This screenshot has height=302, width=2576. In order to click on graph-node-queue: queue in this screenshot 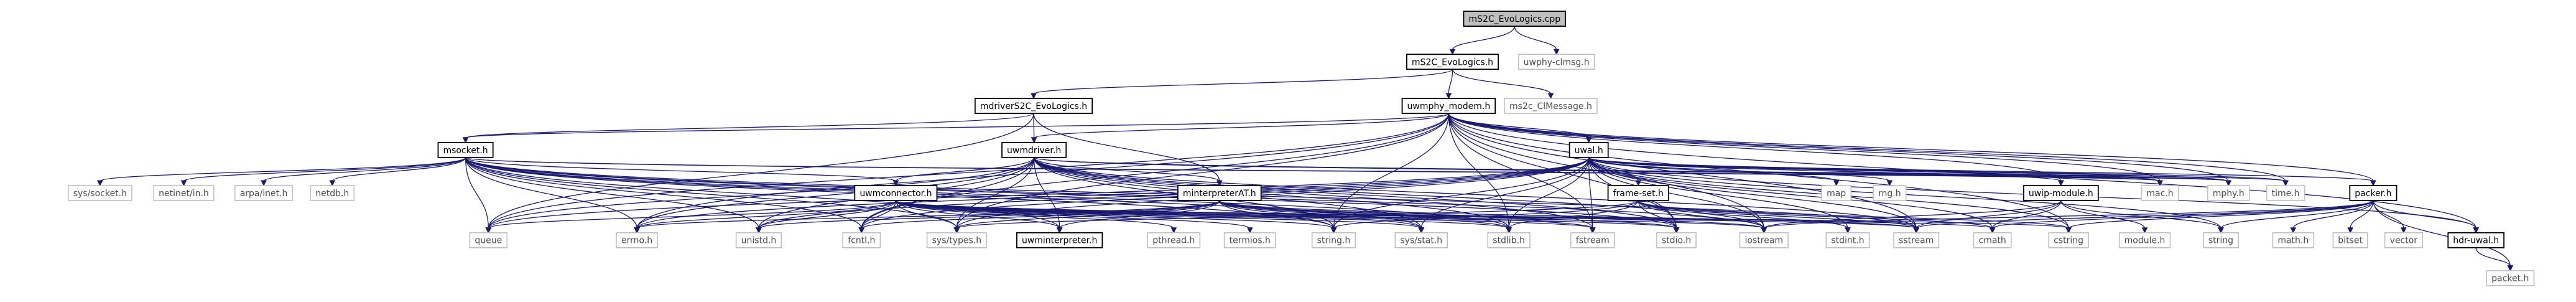, I will do `click(489, 240)`.